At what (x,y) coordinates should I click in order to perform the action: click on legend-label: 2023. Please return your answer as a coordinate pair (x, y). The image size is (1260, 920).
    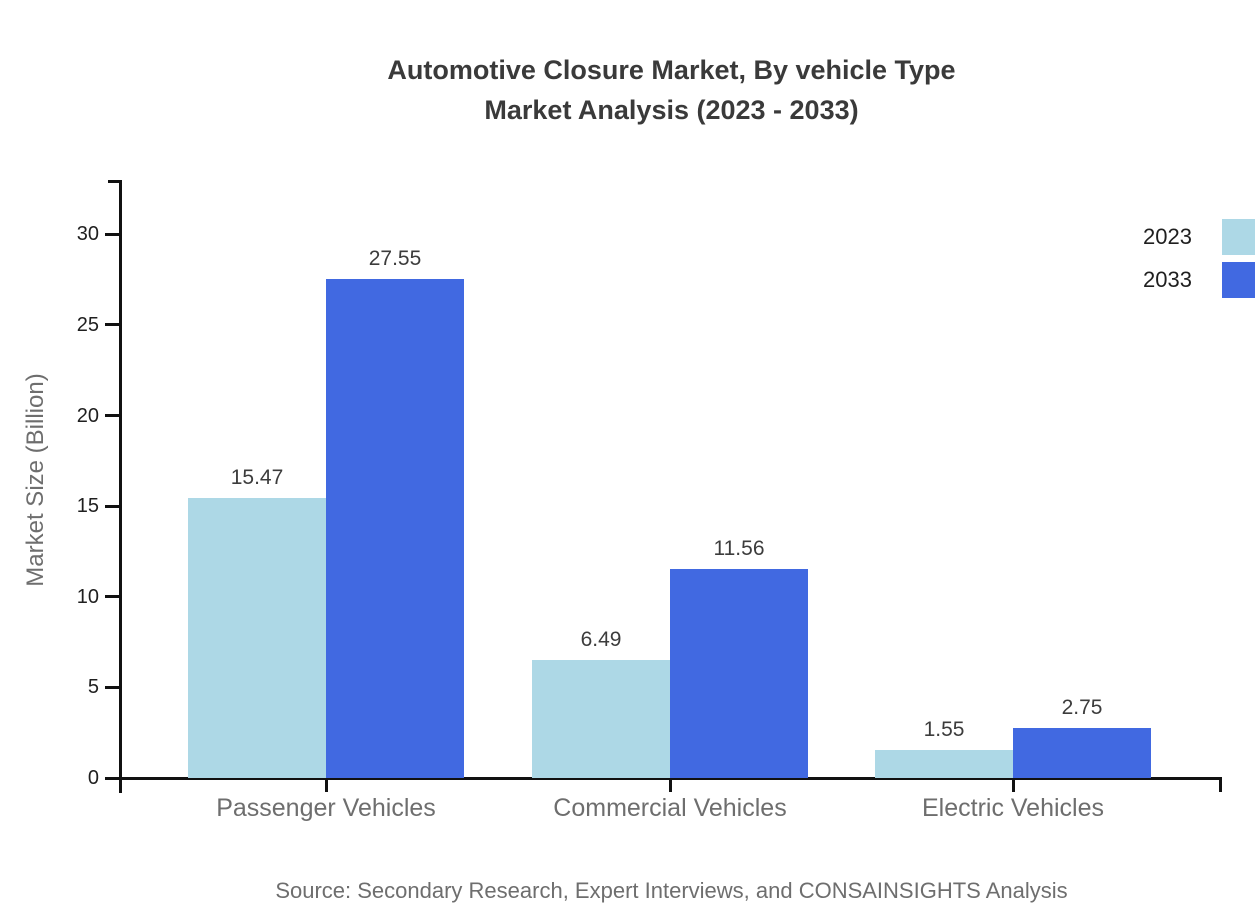
    Looking at the image, I should click on (1167, 236).